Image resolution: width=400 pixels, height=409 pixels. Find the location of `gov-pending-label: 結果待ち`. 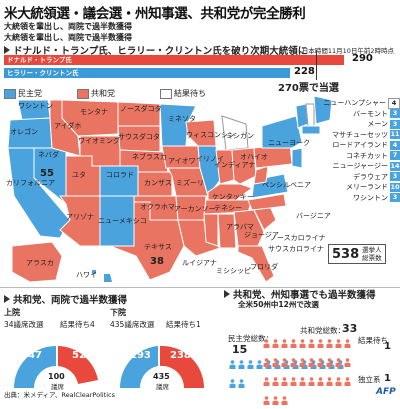

gov-pending-label: 結果待ち is located at coordinates (373, 340).